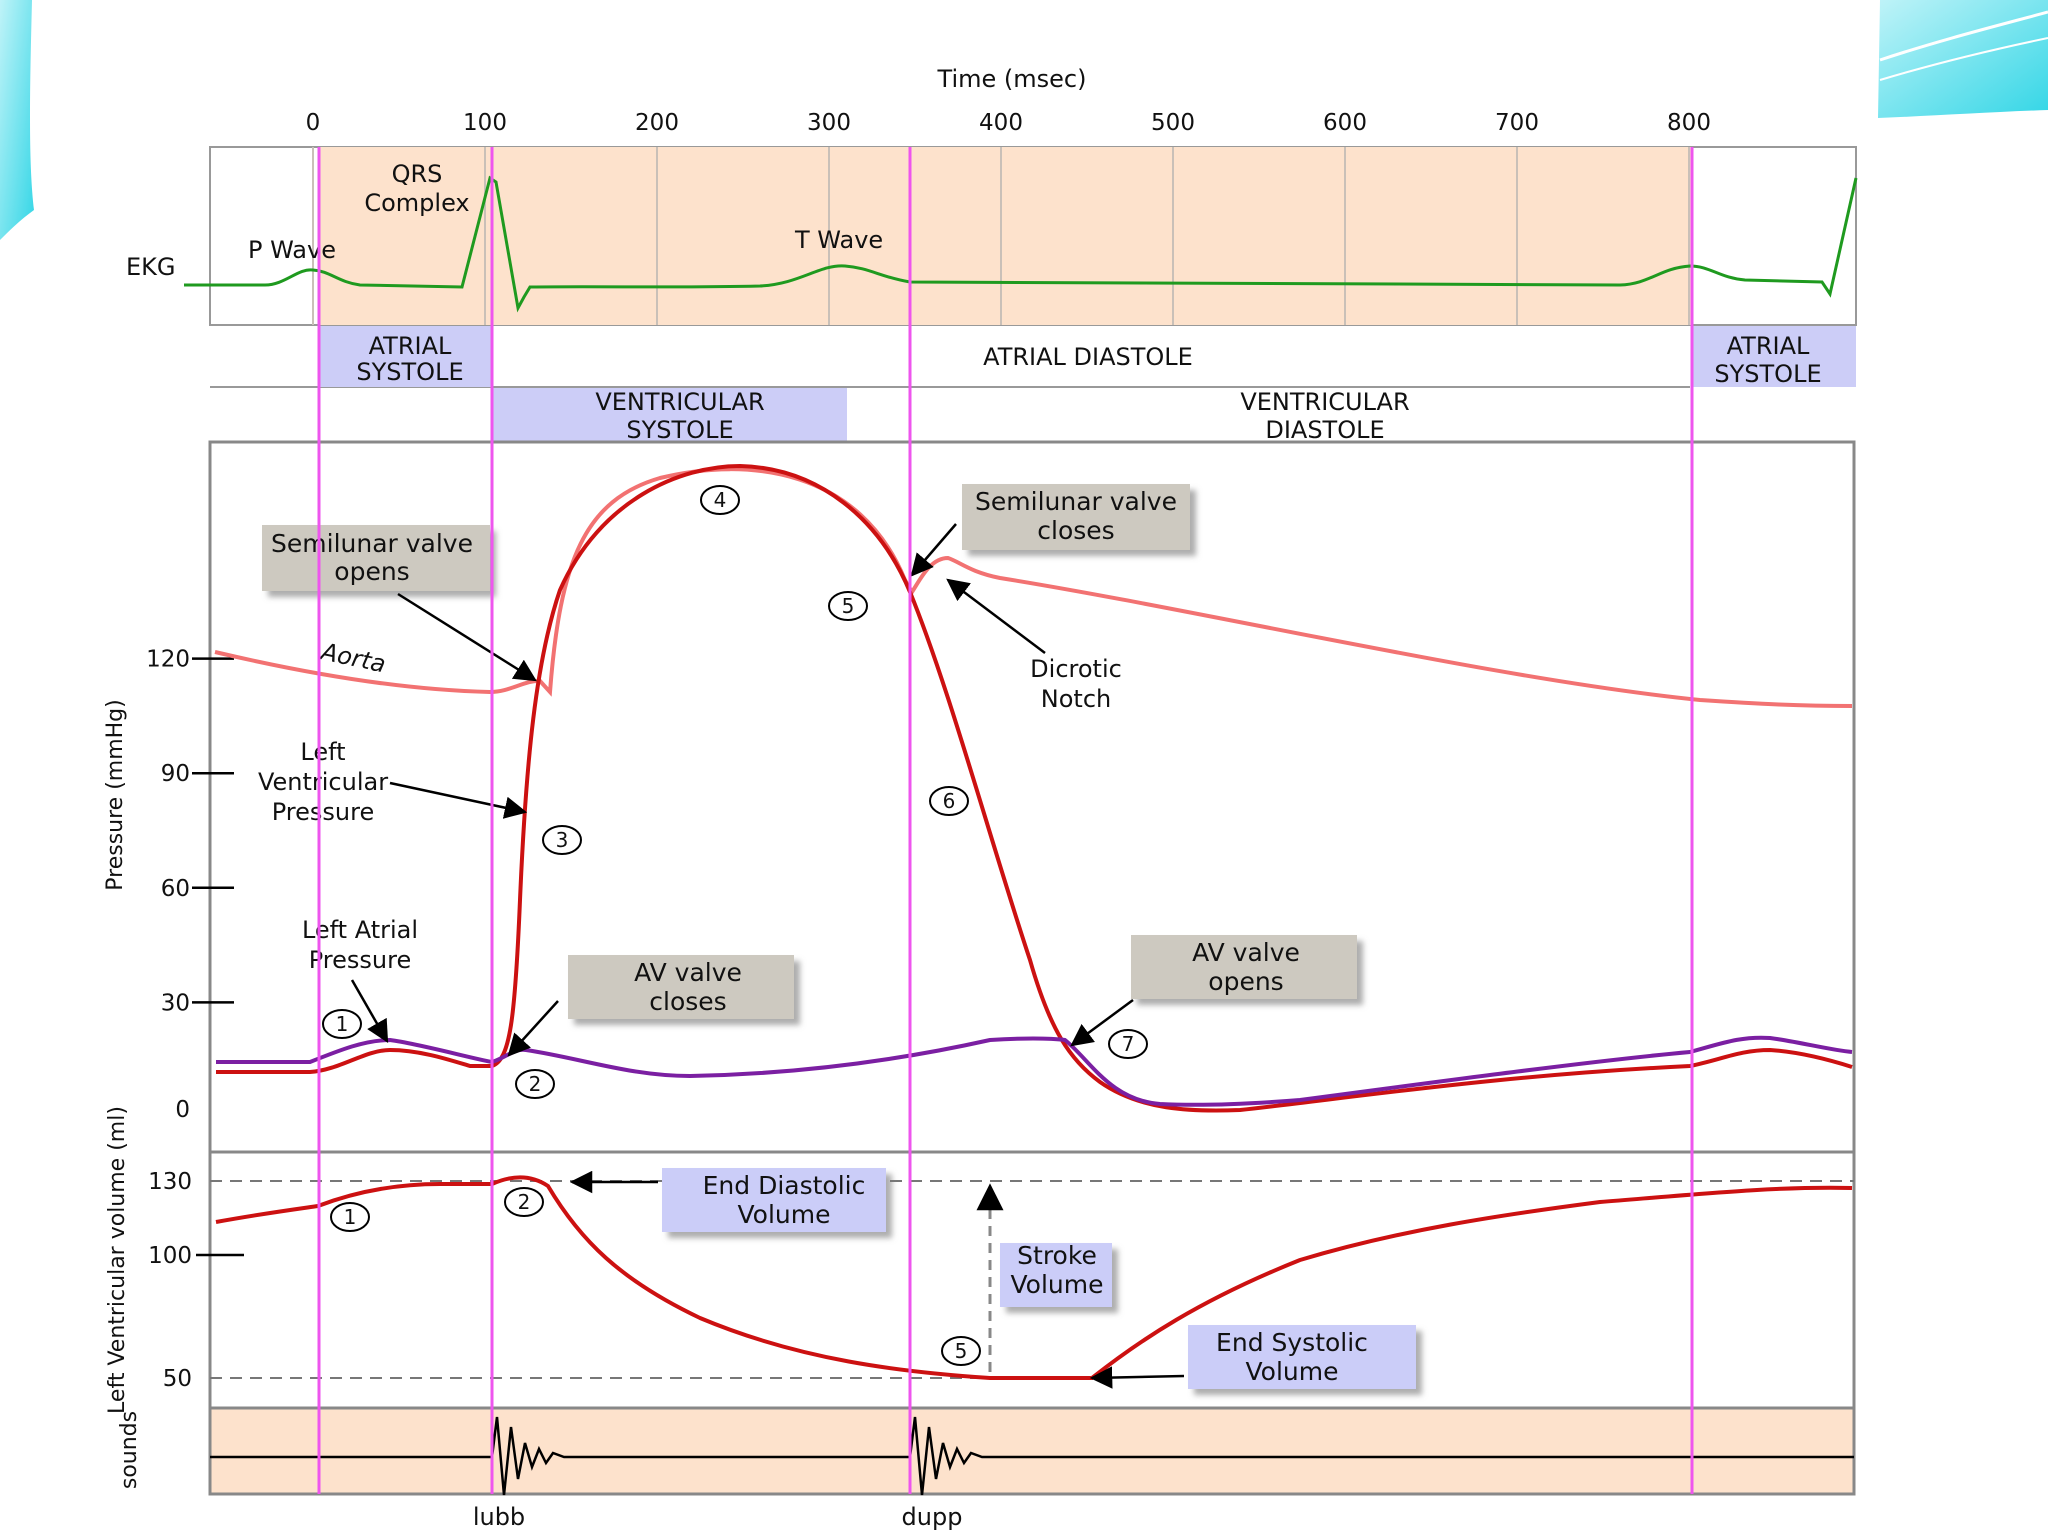 The width and height of the screenshot is (2048, 1536). What do you see at coordinates (932, 1517) in the screenshot?
I see `dupp-label: dupp` at bounding box center [932, 1517].